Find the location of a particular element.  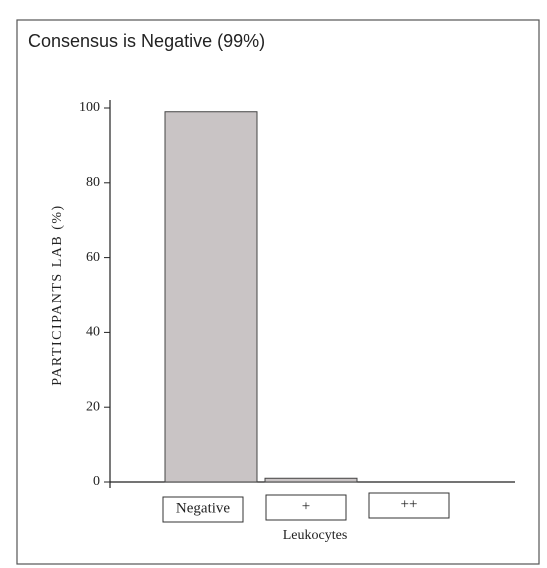

y-tick-label: 20 is located at coordinates (93, 406).